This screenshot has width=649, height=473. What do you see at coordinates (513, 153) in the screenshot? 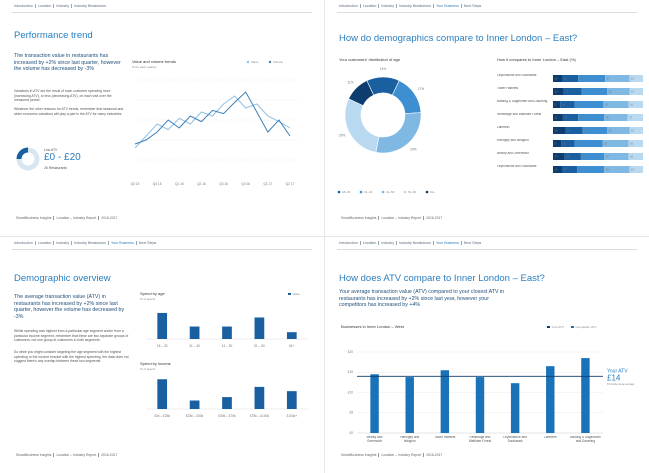
I see `label-box: Bexley and Greenwich` at bounding box center [513, 153].